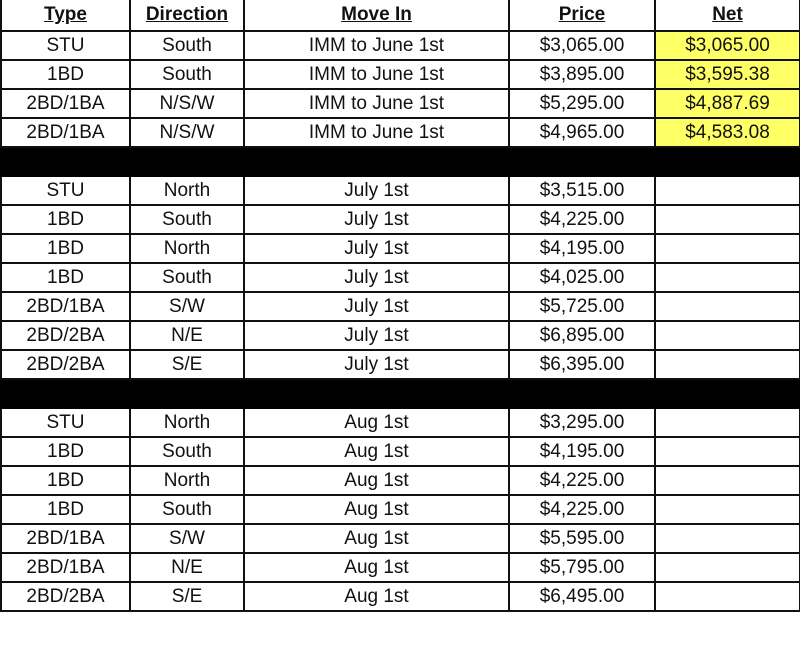 Image resolution: width=800 pixels, height=662 pixels. I want to click on price-cell: $3,065.00, so click(582, 45).